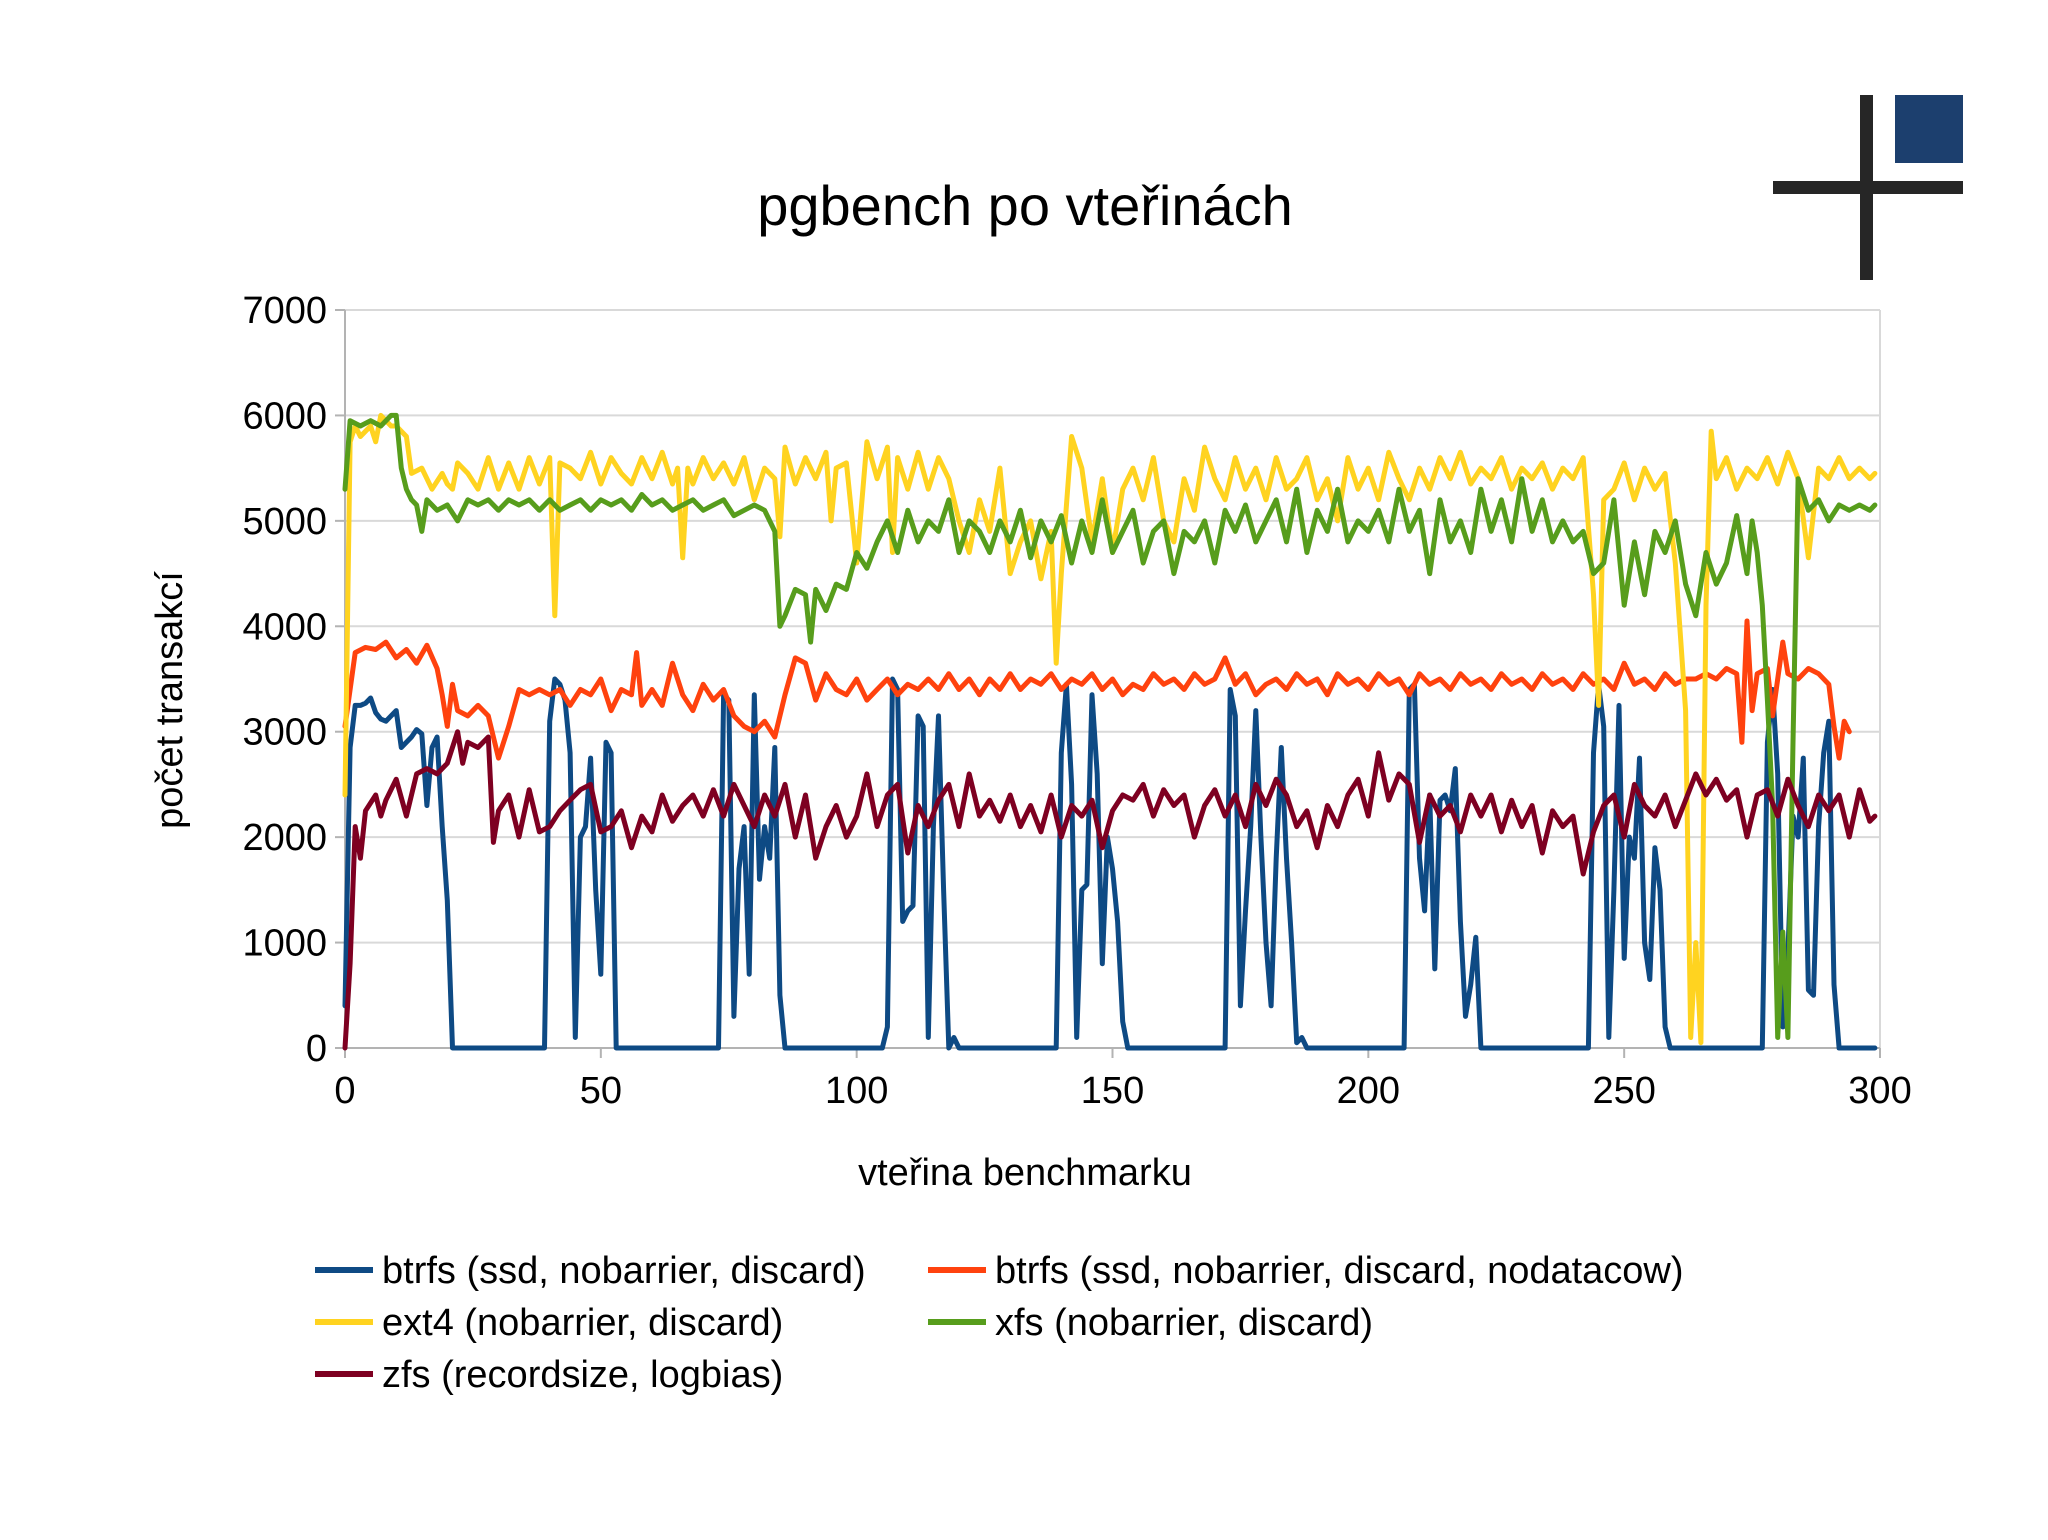 This screenshot has height=1540, width=2048. I want to click on y-tick-label-2000: 2000, so click(284, 838).